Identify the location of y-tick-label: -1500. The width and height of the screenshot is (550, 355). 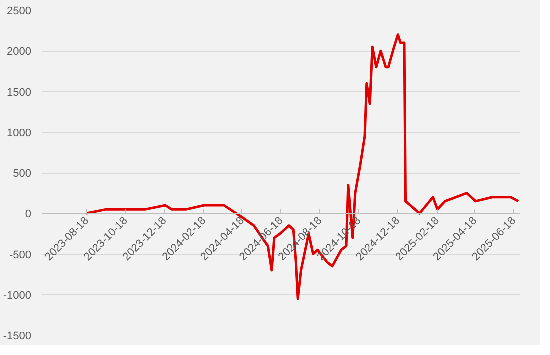
(17, 336).